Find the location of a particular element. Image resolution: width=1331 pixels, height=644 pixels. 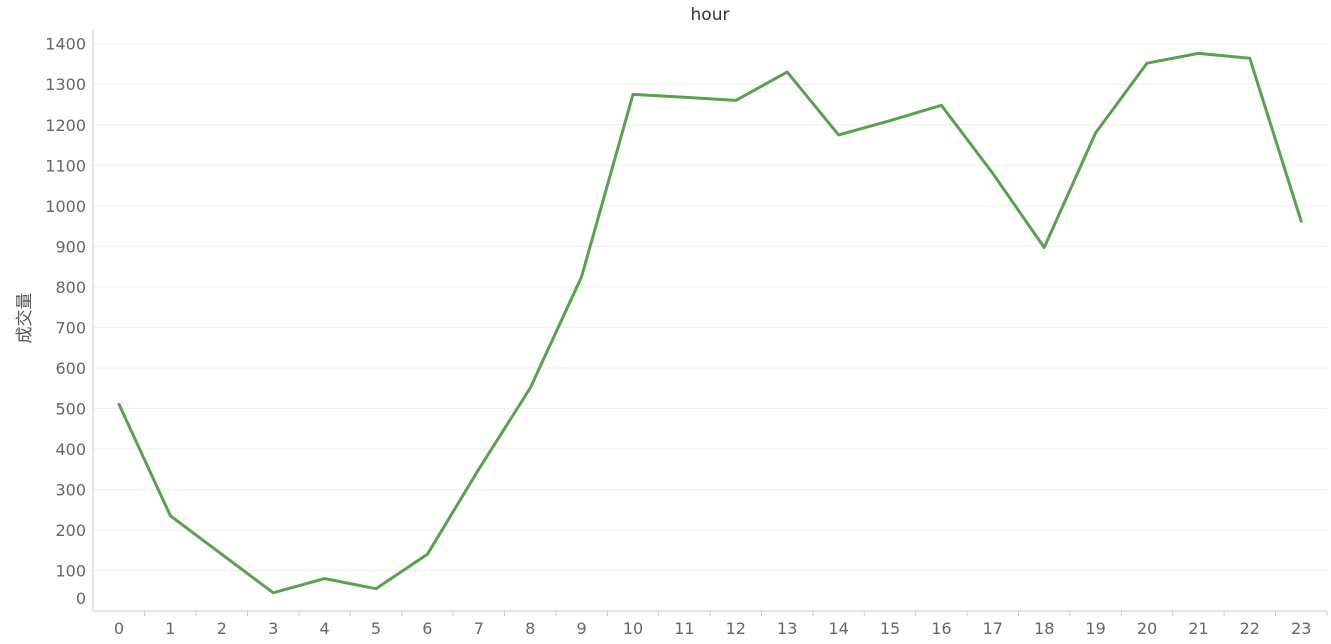

y-tick-label: 1400 is located at coordinates (65, 44).